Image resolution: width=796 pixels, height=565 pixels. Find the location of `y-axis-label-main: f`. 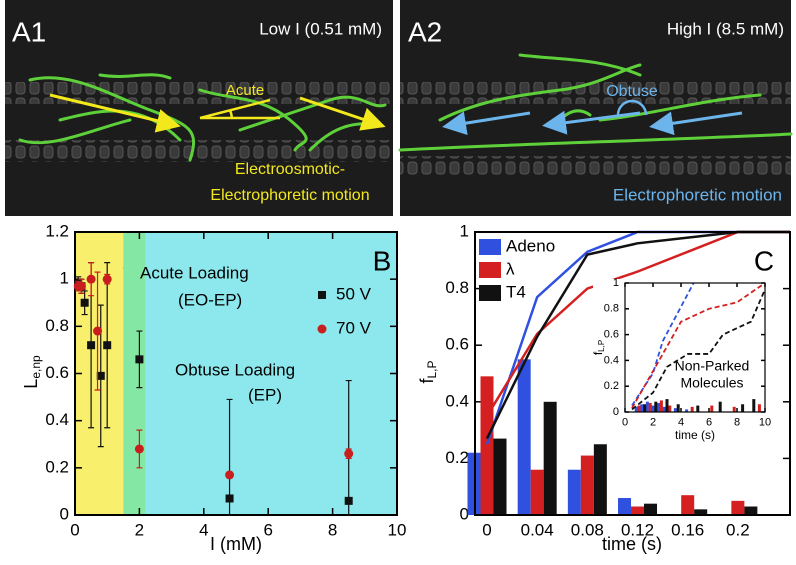

y-axis-label-main: f is located at coordinates (598, 353).